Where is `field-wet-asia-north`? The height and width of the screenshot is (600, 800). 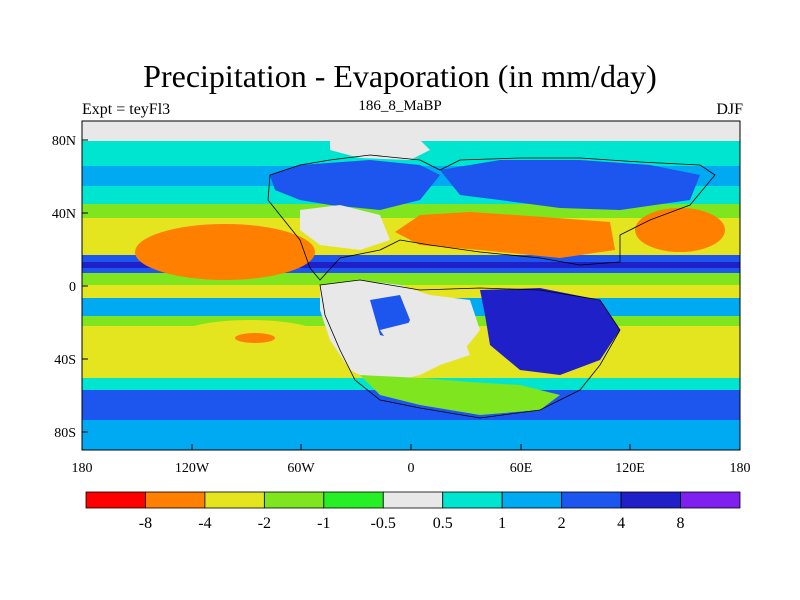 field-wet-asia-north is located at coordinates (570, 185).